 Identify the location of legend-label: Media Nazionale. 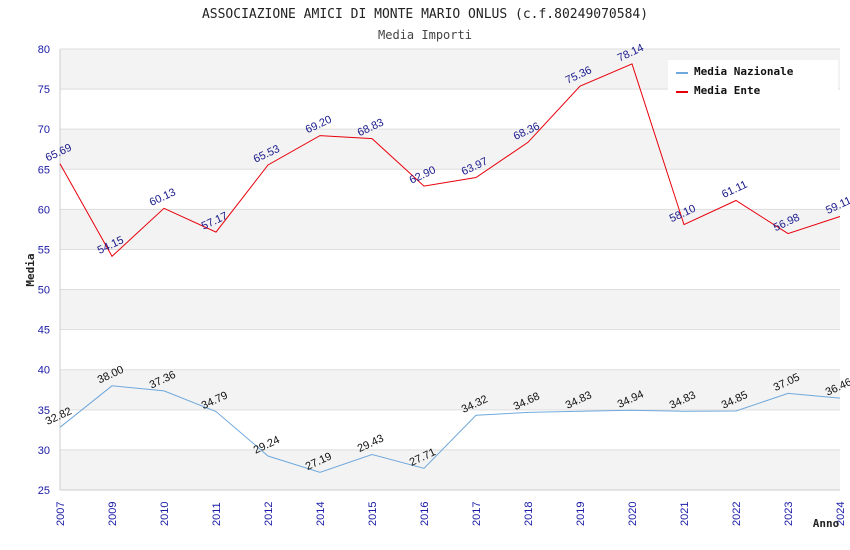
(744, 71).